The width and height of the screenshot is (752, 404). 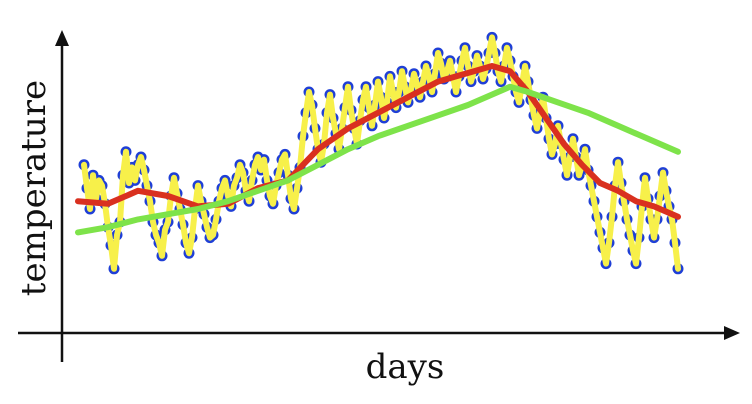 I want to click on y-axis-label: temperature, so click(x=34, y=188).